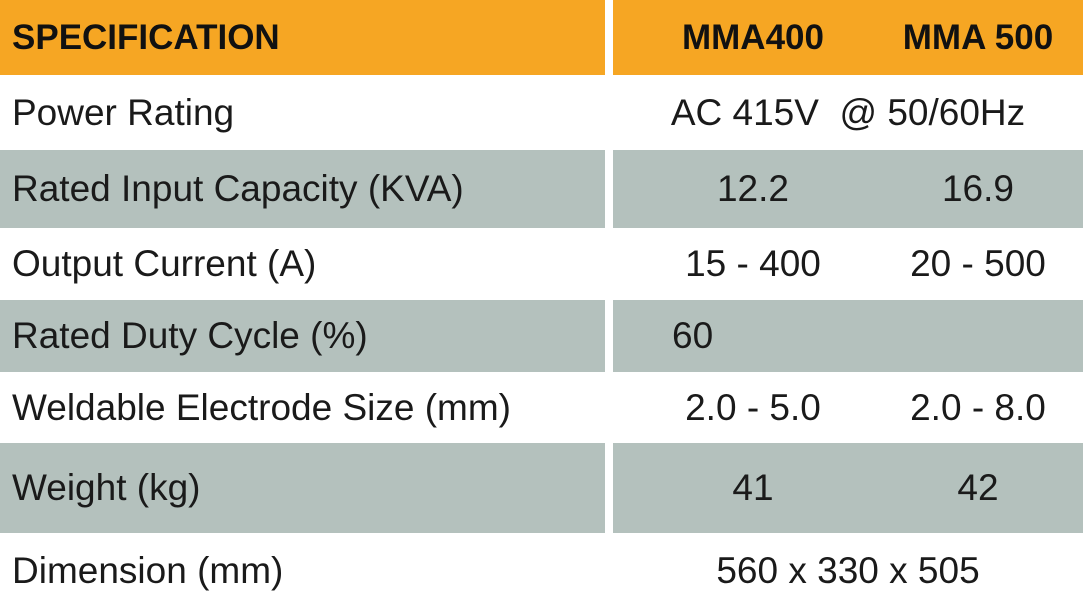  What do you see at coordinates (848, 570) in the screenshot?
I see `row-value: 560 x 330 x 505` at bounding box center [848, 570].